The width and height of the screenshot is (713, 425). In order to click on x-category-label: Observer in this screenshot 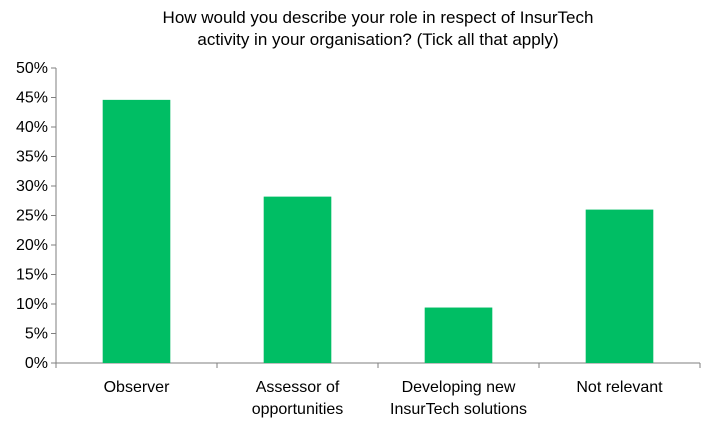, I will do `click(137, 387)`.